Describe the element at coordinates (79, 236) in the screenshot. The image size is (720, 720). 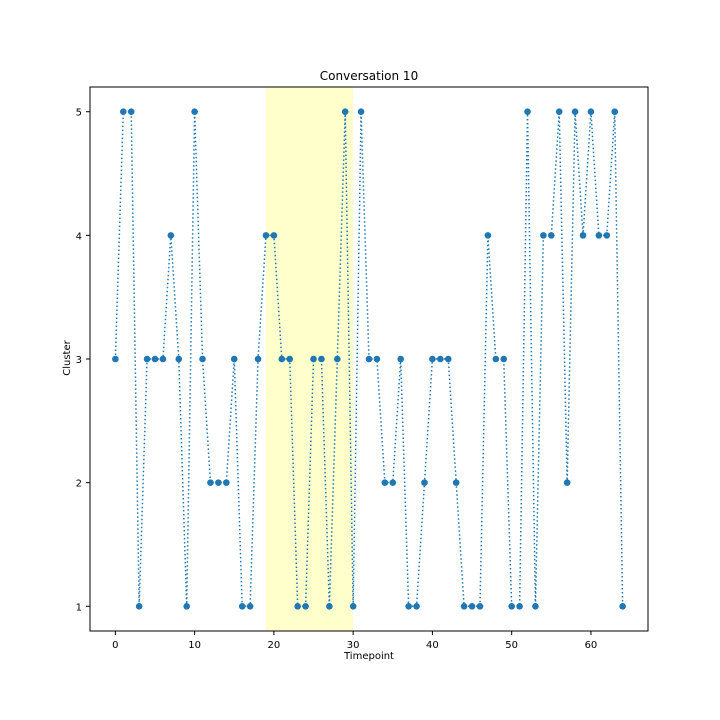
I see `y-tick-label: 4` at that location.